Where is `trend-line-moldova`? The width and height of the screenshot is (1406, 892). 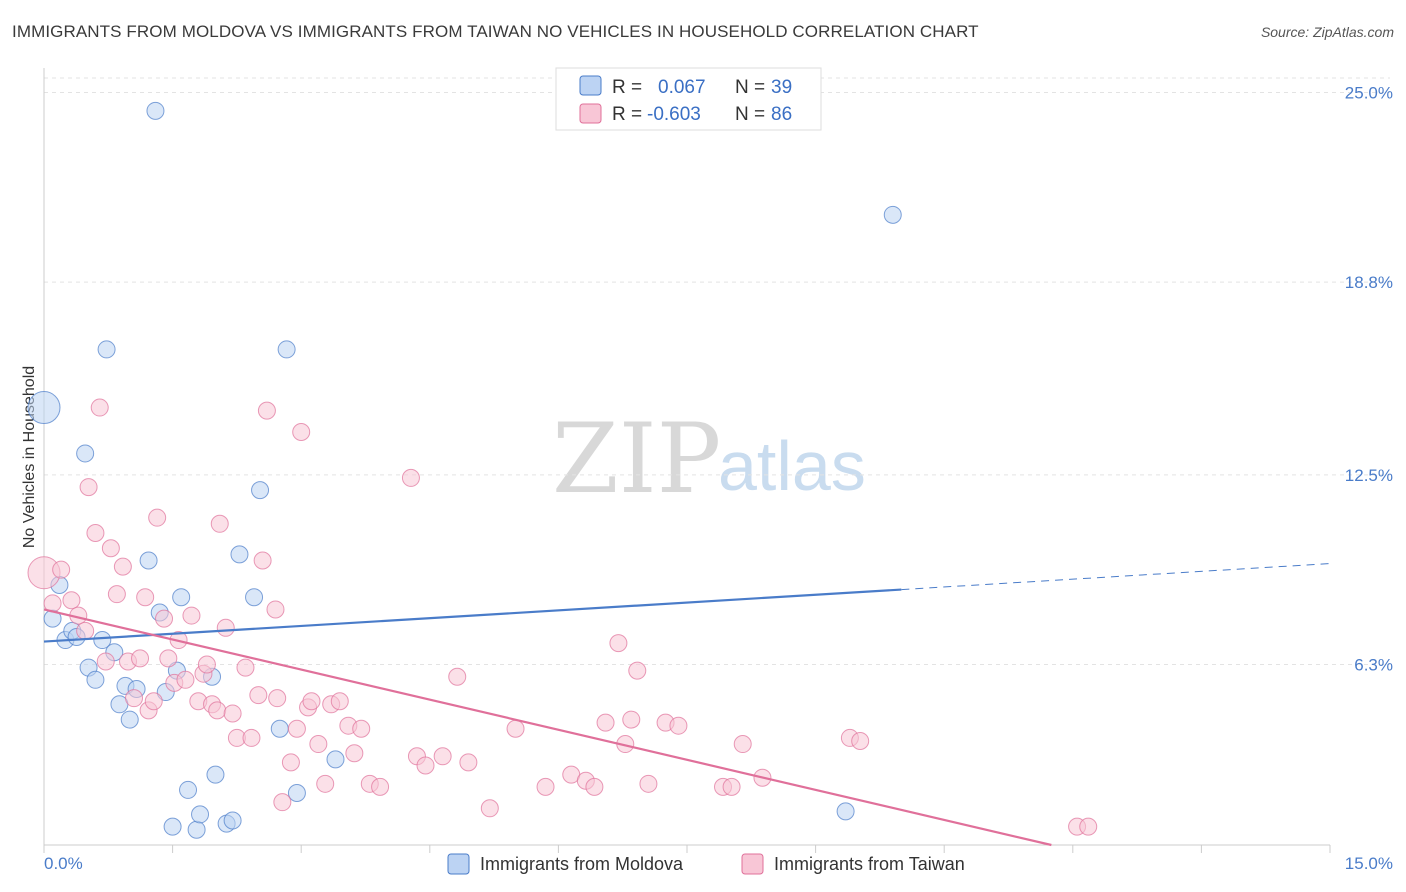
trend-line-moldova is located at coordinates (472, 615).